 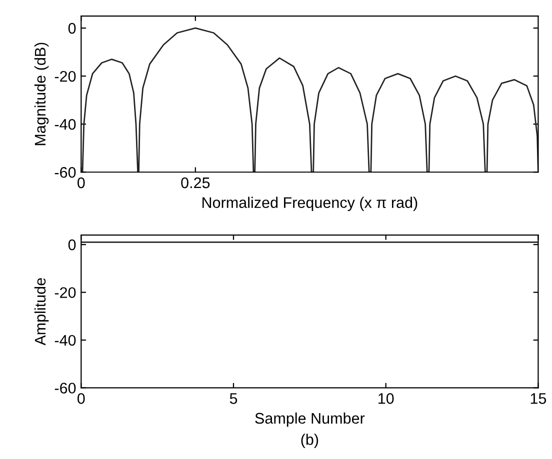 I want to click on x-tick-label: 0.25, so click(x=195, y=182).